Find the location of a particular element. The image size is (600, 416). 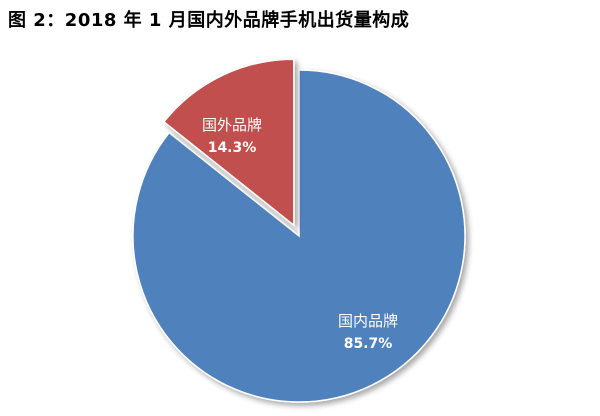

slice-percent-label: 85.7% is located at coordinates (368, 344).